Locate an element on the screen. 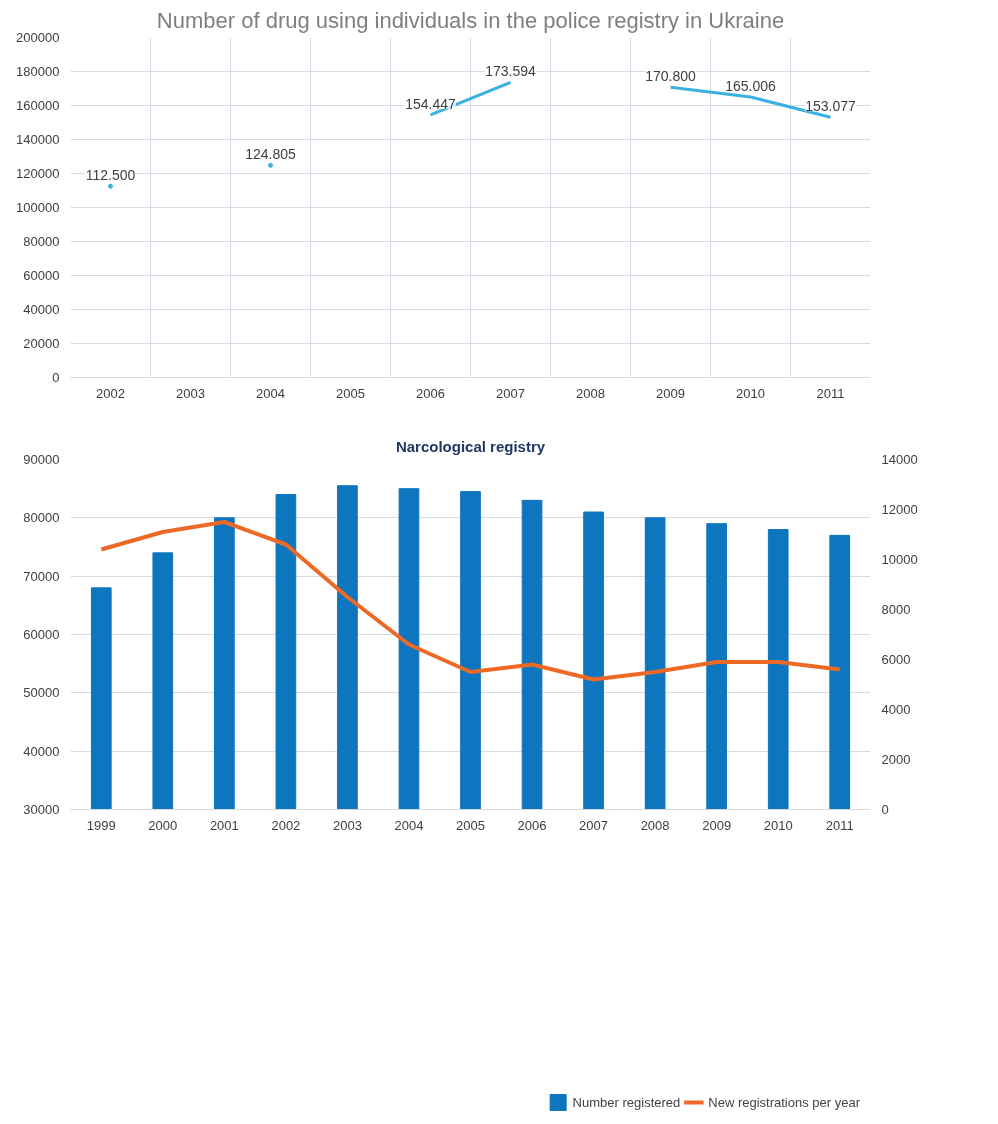 The height and width of the screenshot is (1124, 998). y2-tick-label: 12000 is located at coordinates (899, 509).